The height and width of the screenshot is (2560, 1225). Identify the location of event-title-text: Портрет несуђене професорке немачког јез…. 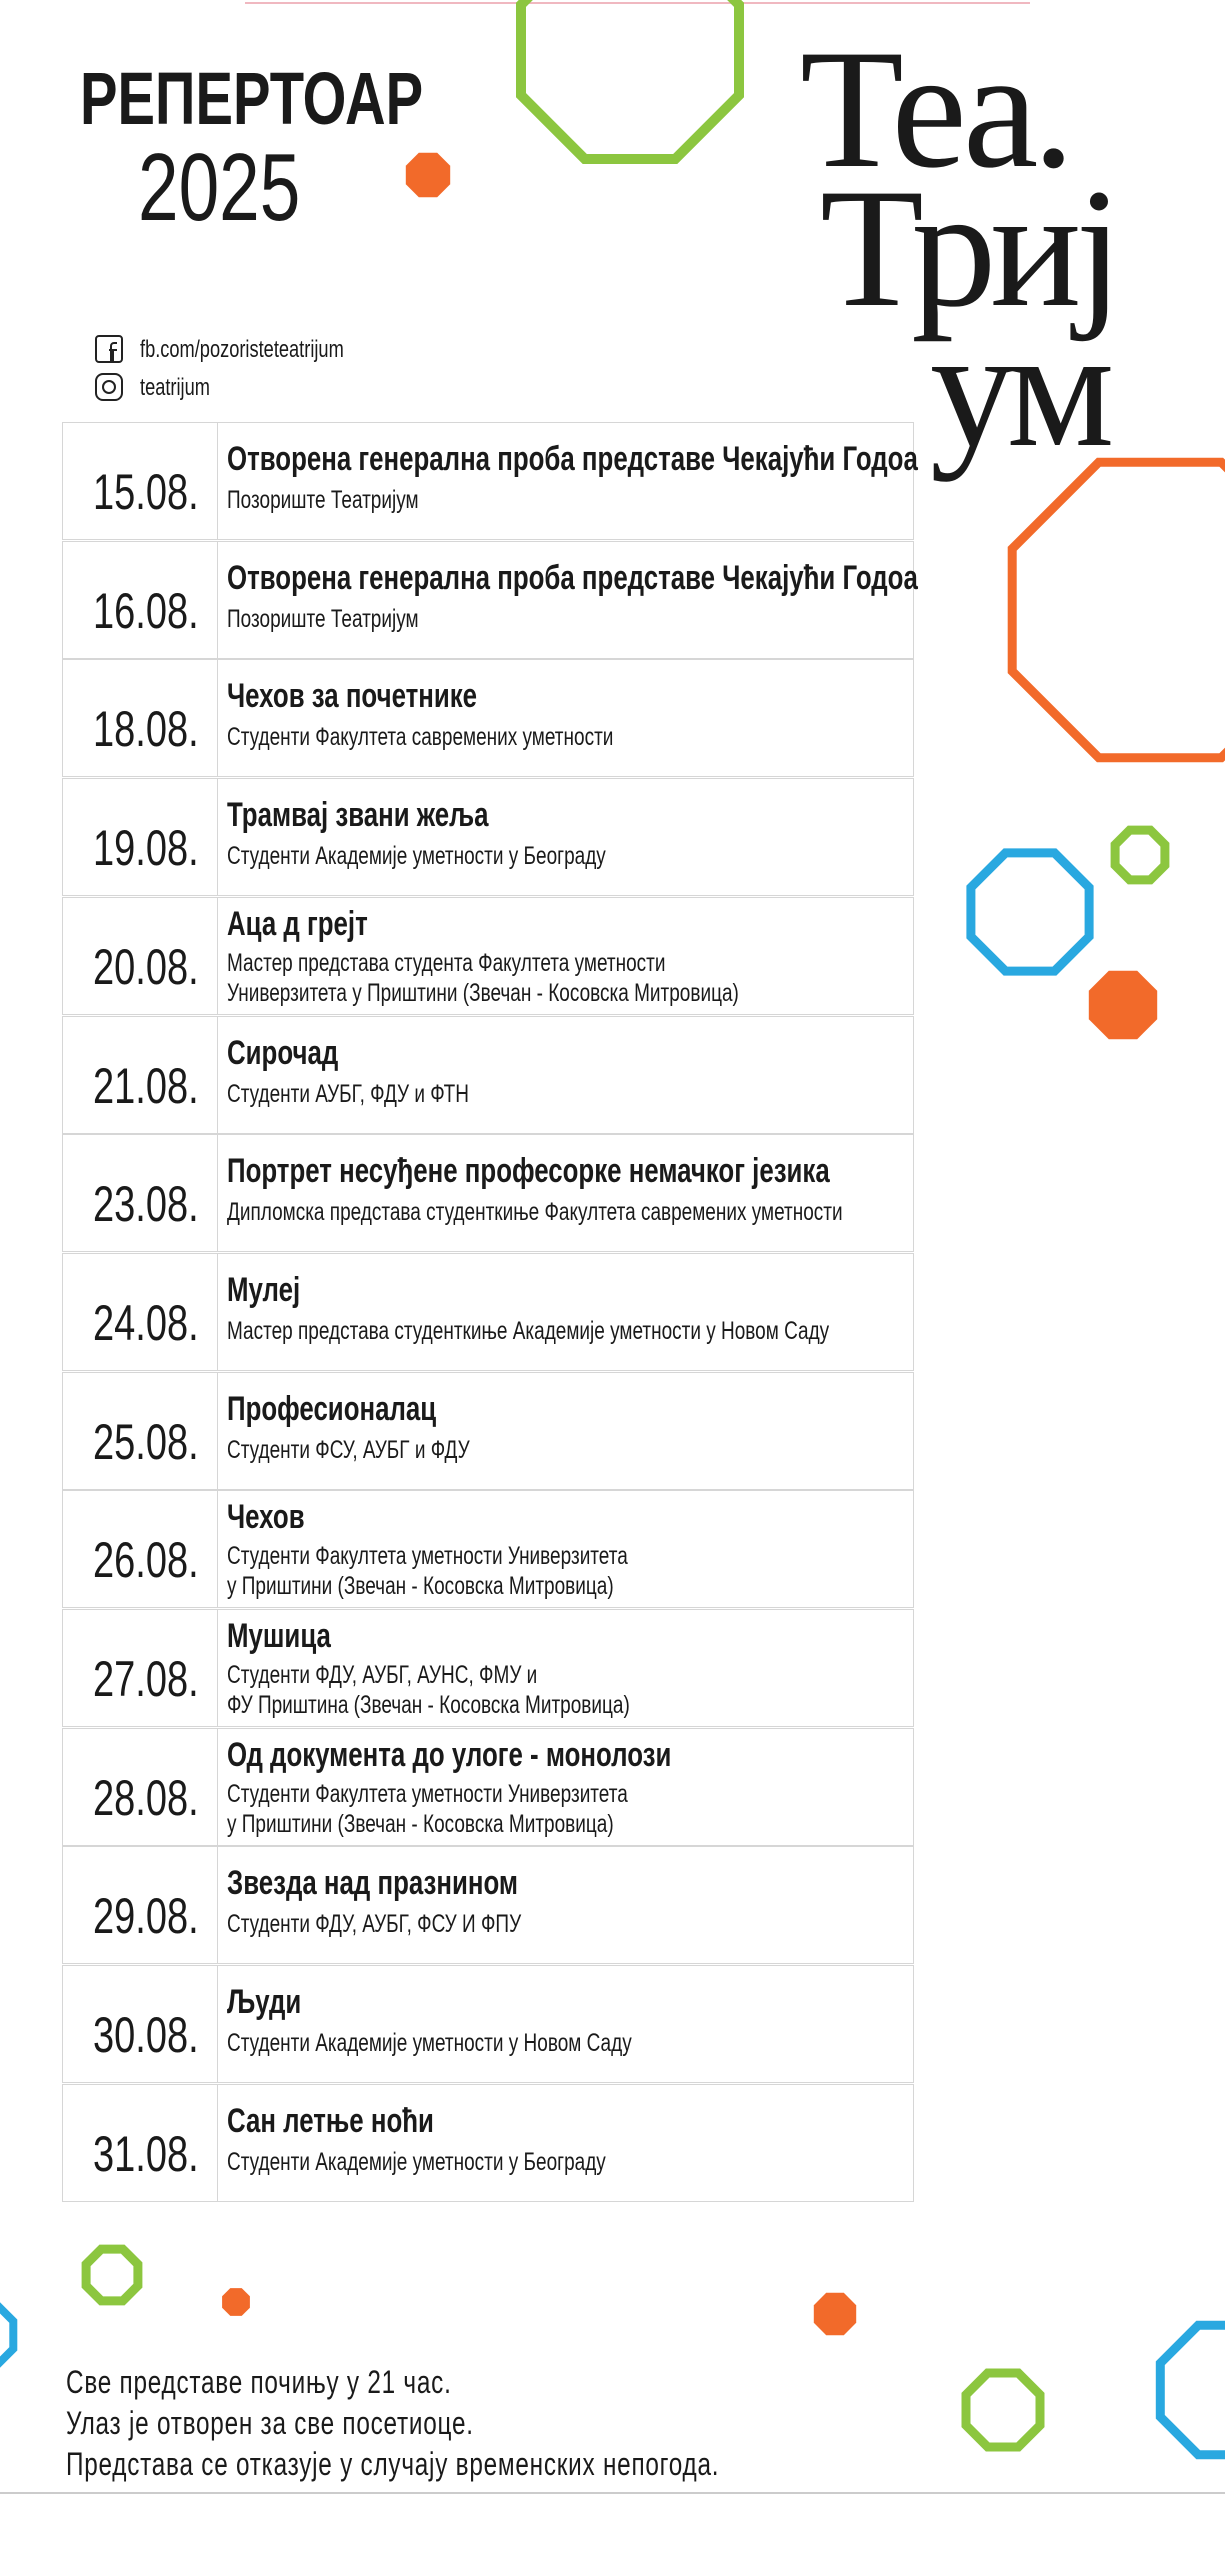
(528, 1171).